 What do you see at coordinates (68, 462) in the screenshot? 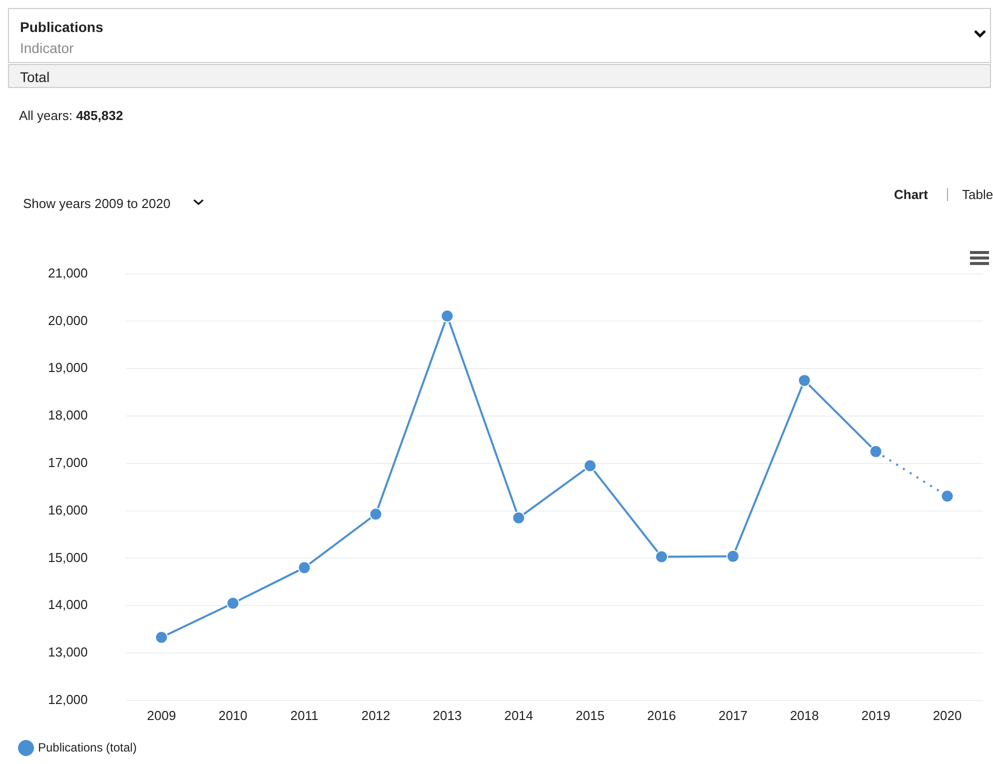
I see `y-tick-label: 17,000` at bounding box center [68, 462].